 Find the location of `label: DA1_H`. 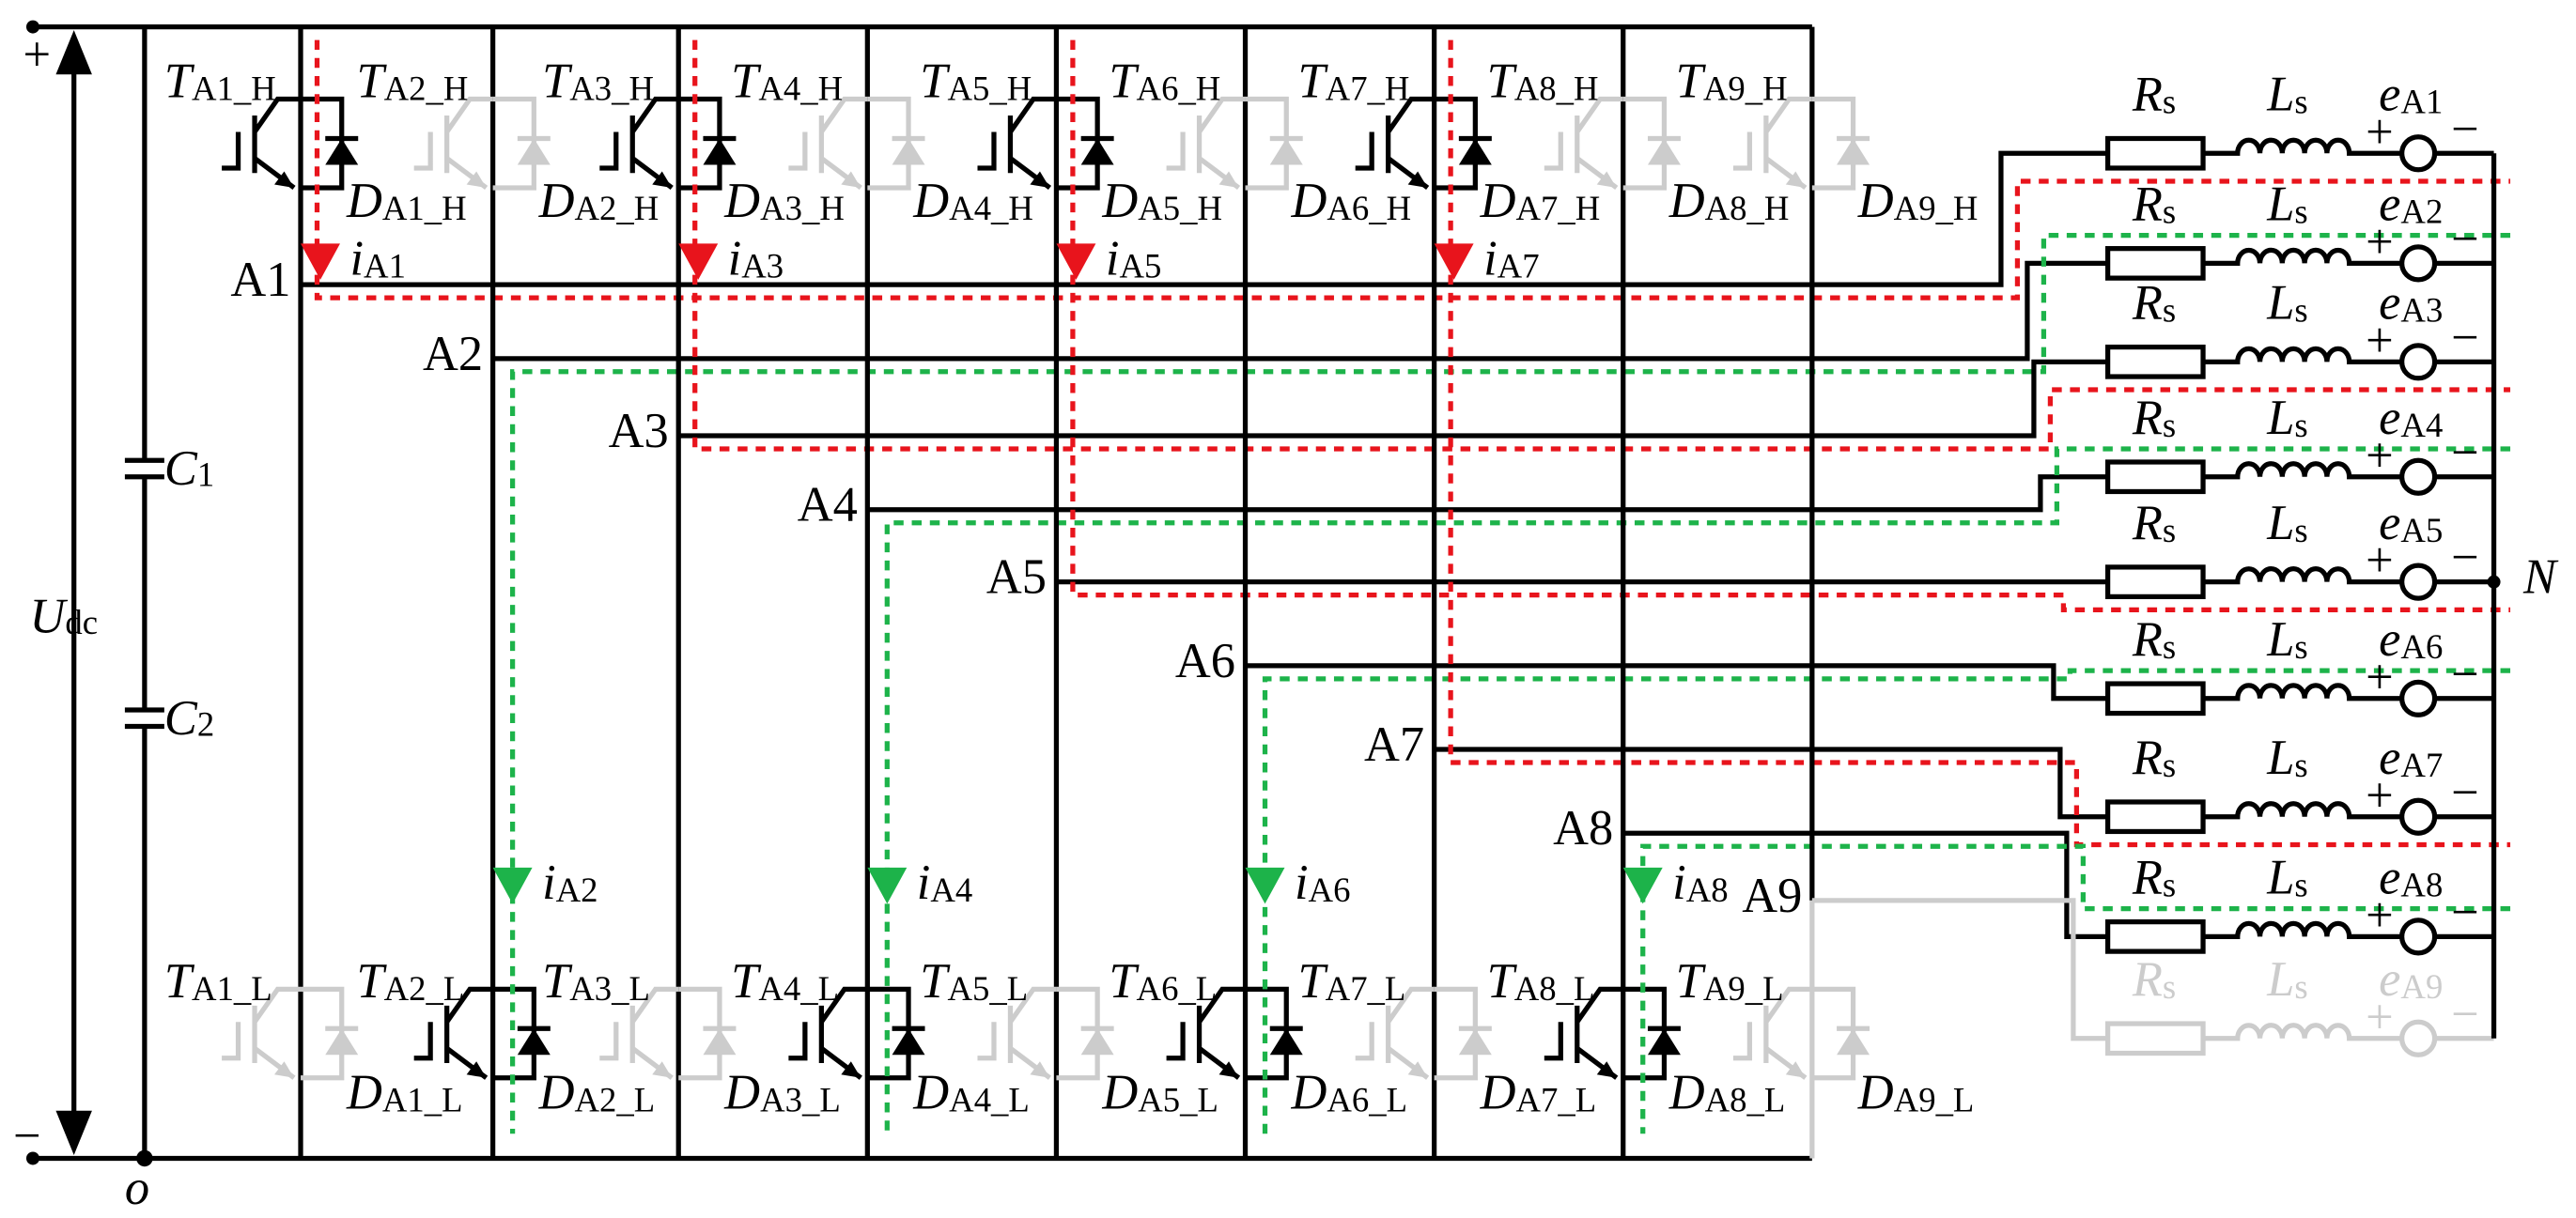

label: DA1_H is located at coordinates (406, 201).